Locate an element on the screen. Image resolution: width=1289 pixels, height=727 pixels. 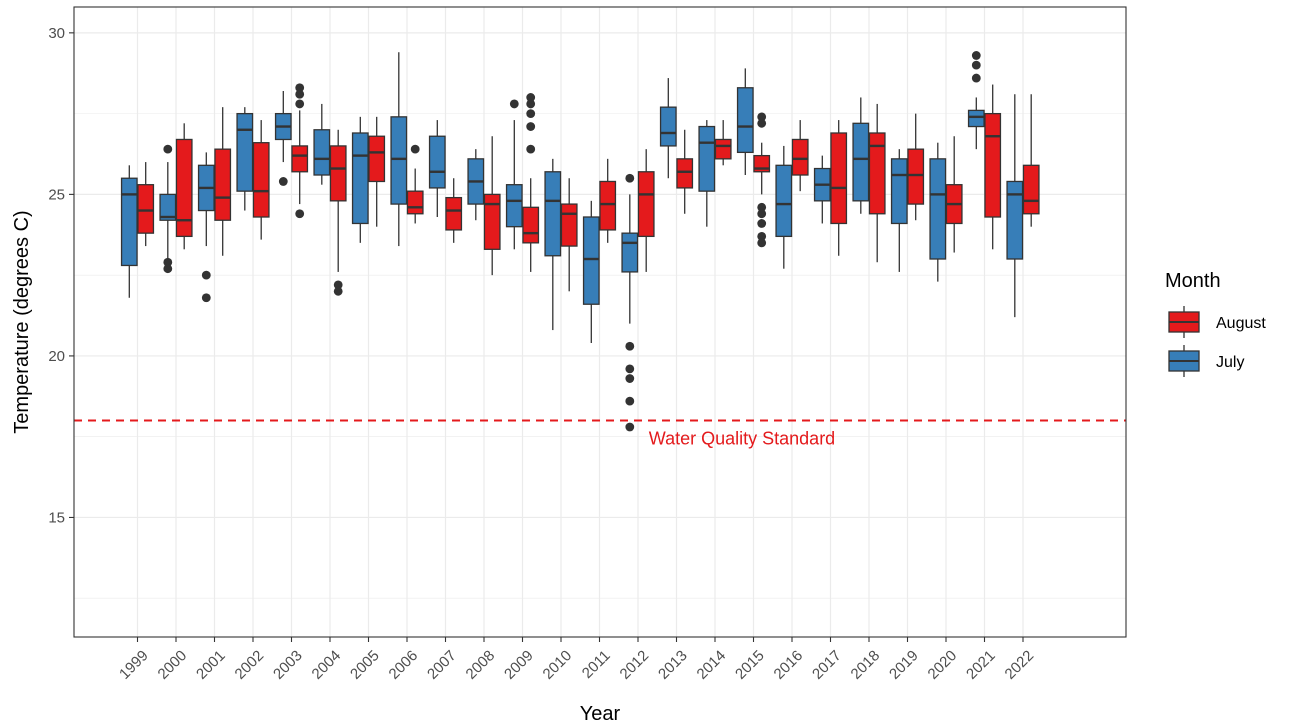
box-july-2017 is located at coordinates (822, 189).